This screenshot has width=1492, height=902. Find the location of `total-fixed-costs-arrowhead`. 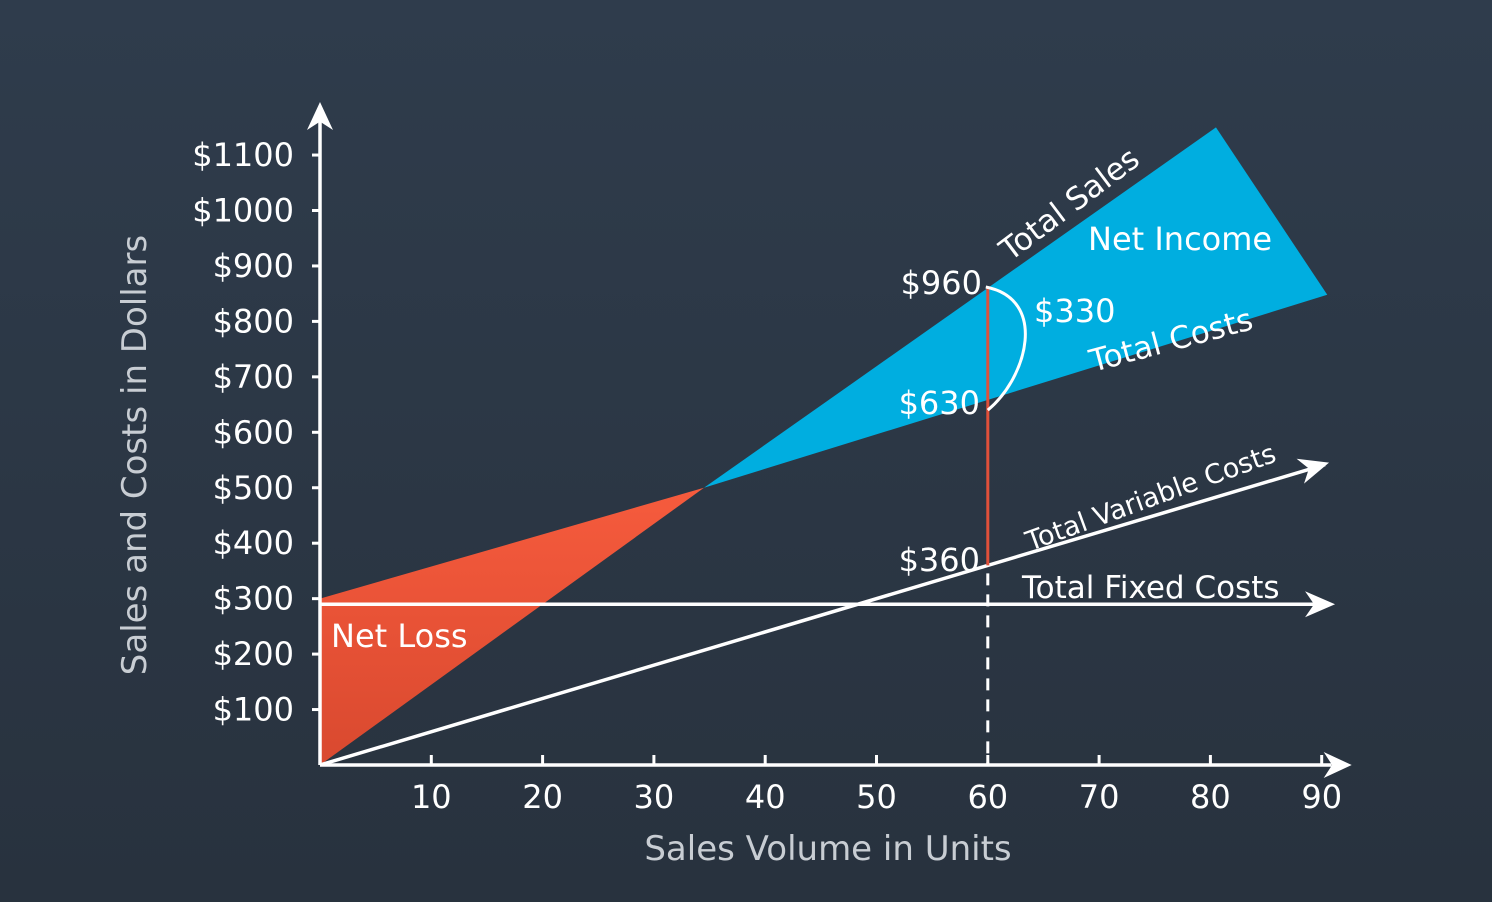

total-fixed-costs-arrowhead is located at coordinates (1320, 604).